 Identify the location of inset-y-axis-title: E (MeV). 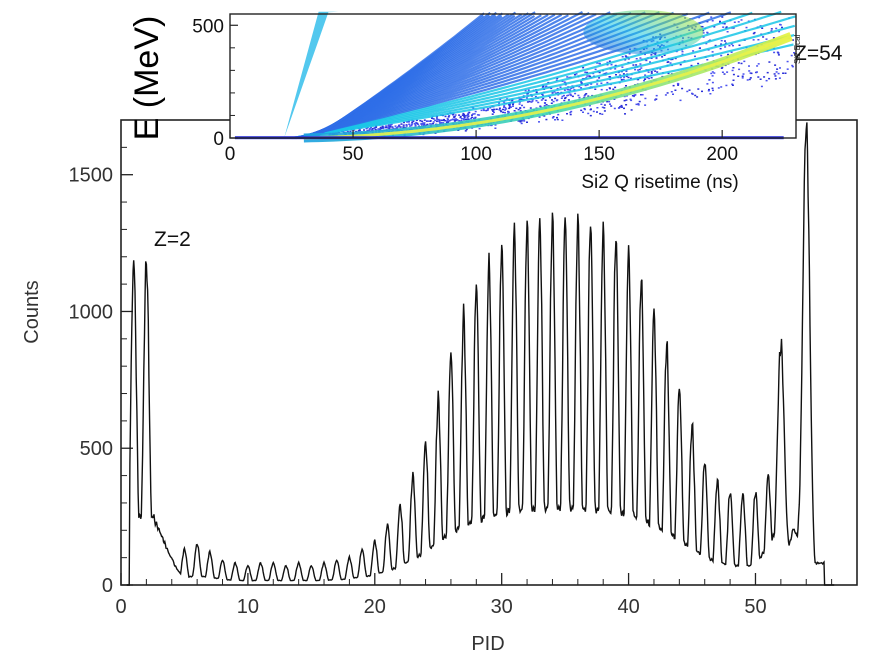
(147, 78).